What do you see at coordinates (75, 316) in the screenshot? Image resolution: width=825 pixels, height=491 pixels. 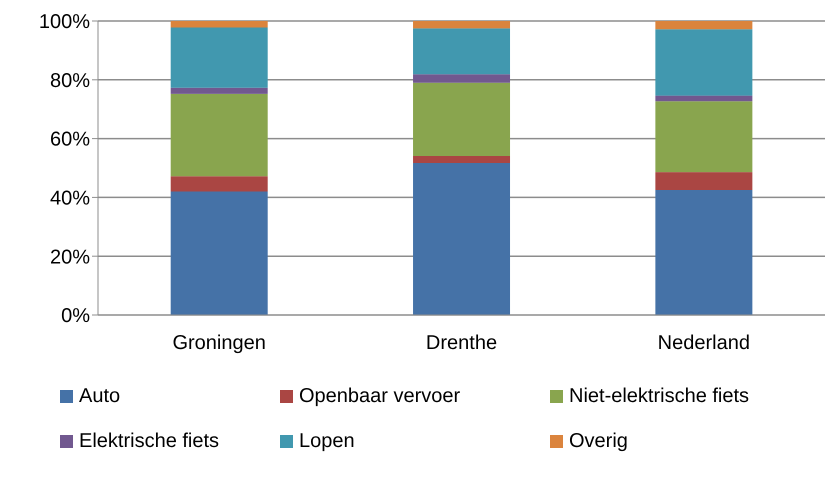 I see `y-tick-label: 0%` at bounding box center [75, 316].